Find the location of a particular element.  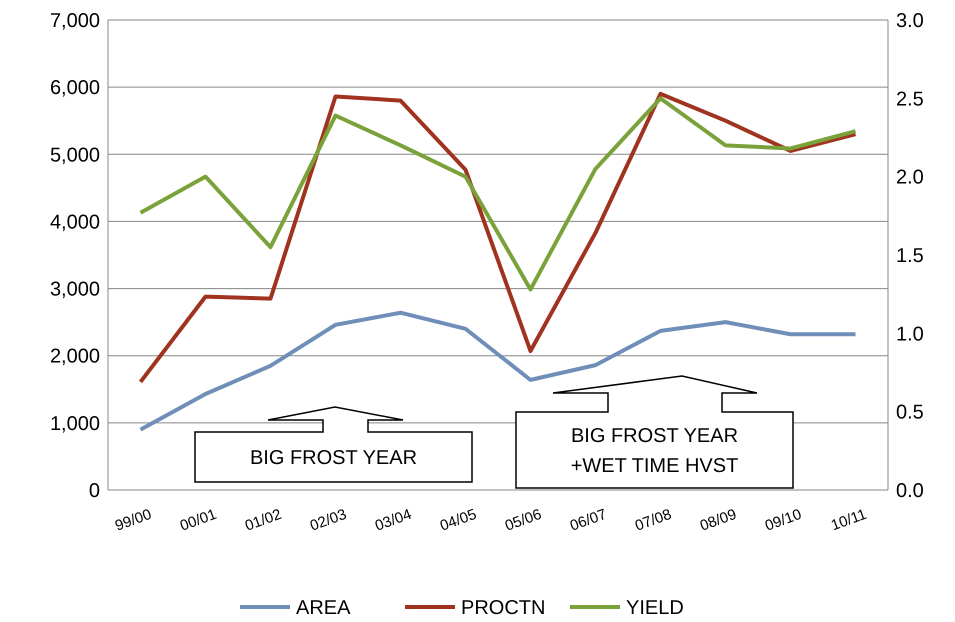

y-tick-label: 1,000 is located at coordinates (75, 423).